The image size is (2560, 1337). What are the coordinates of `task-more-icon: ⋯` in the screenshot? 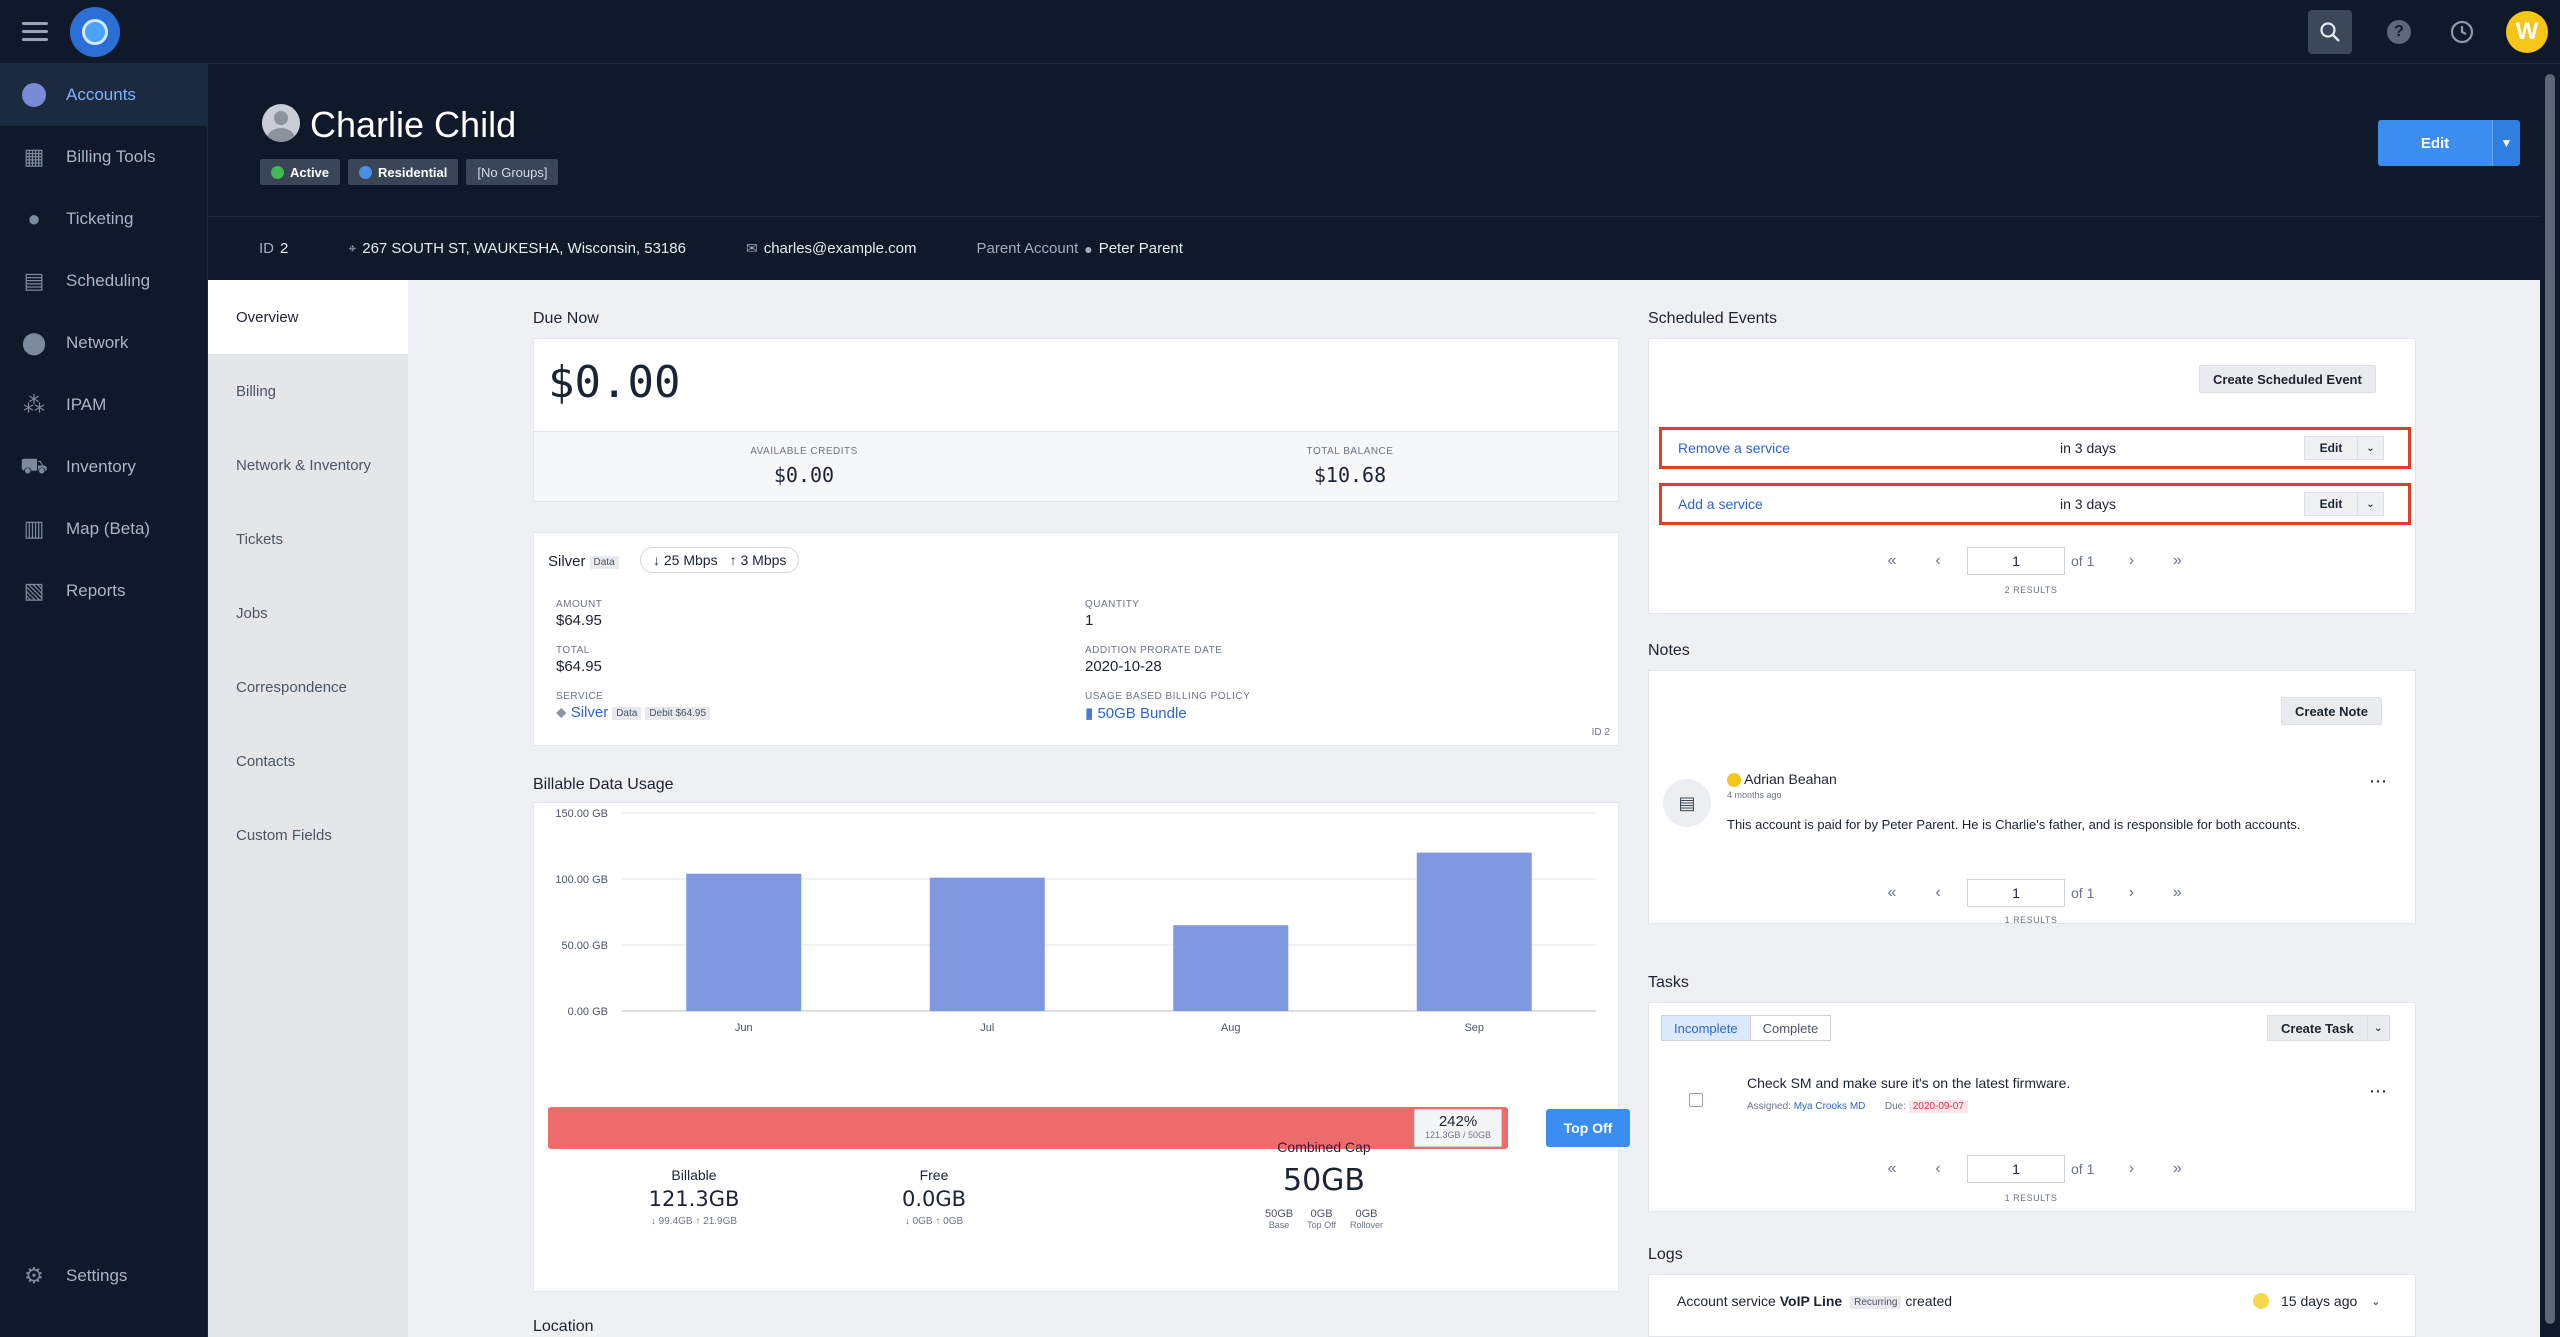 It's located at (2378, 1091).